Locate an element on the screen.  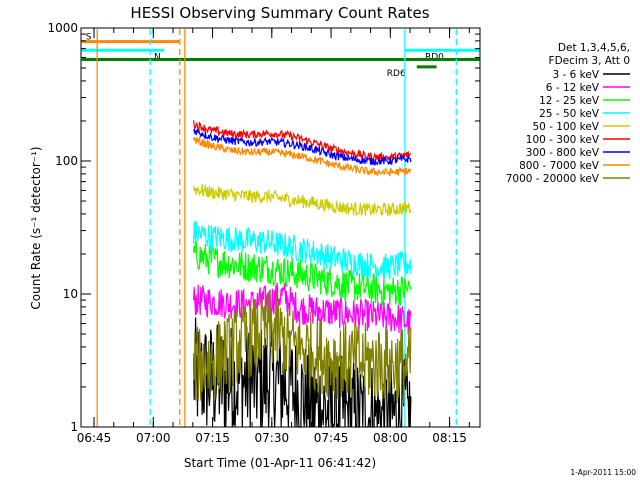
legend-label-800-7000-kev: 800 - 7000 keV is located at coordinates (559, 166).